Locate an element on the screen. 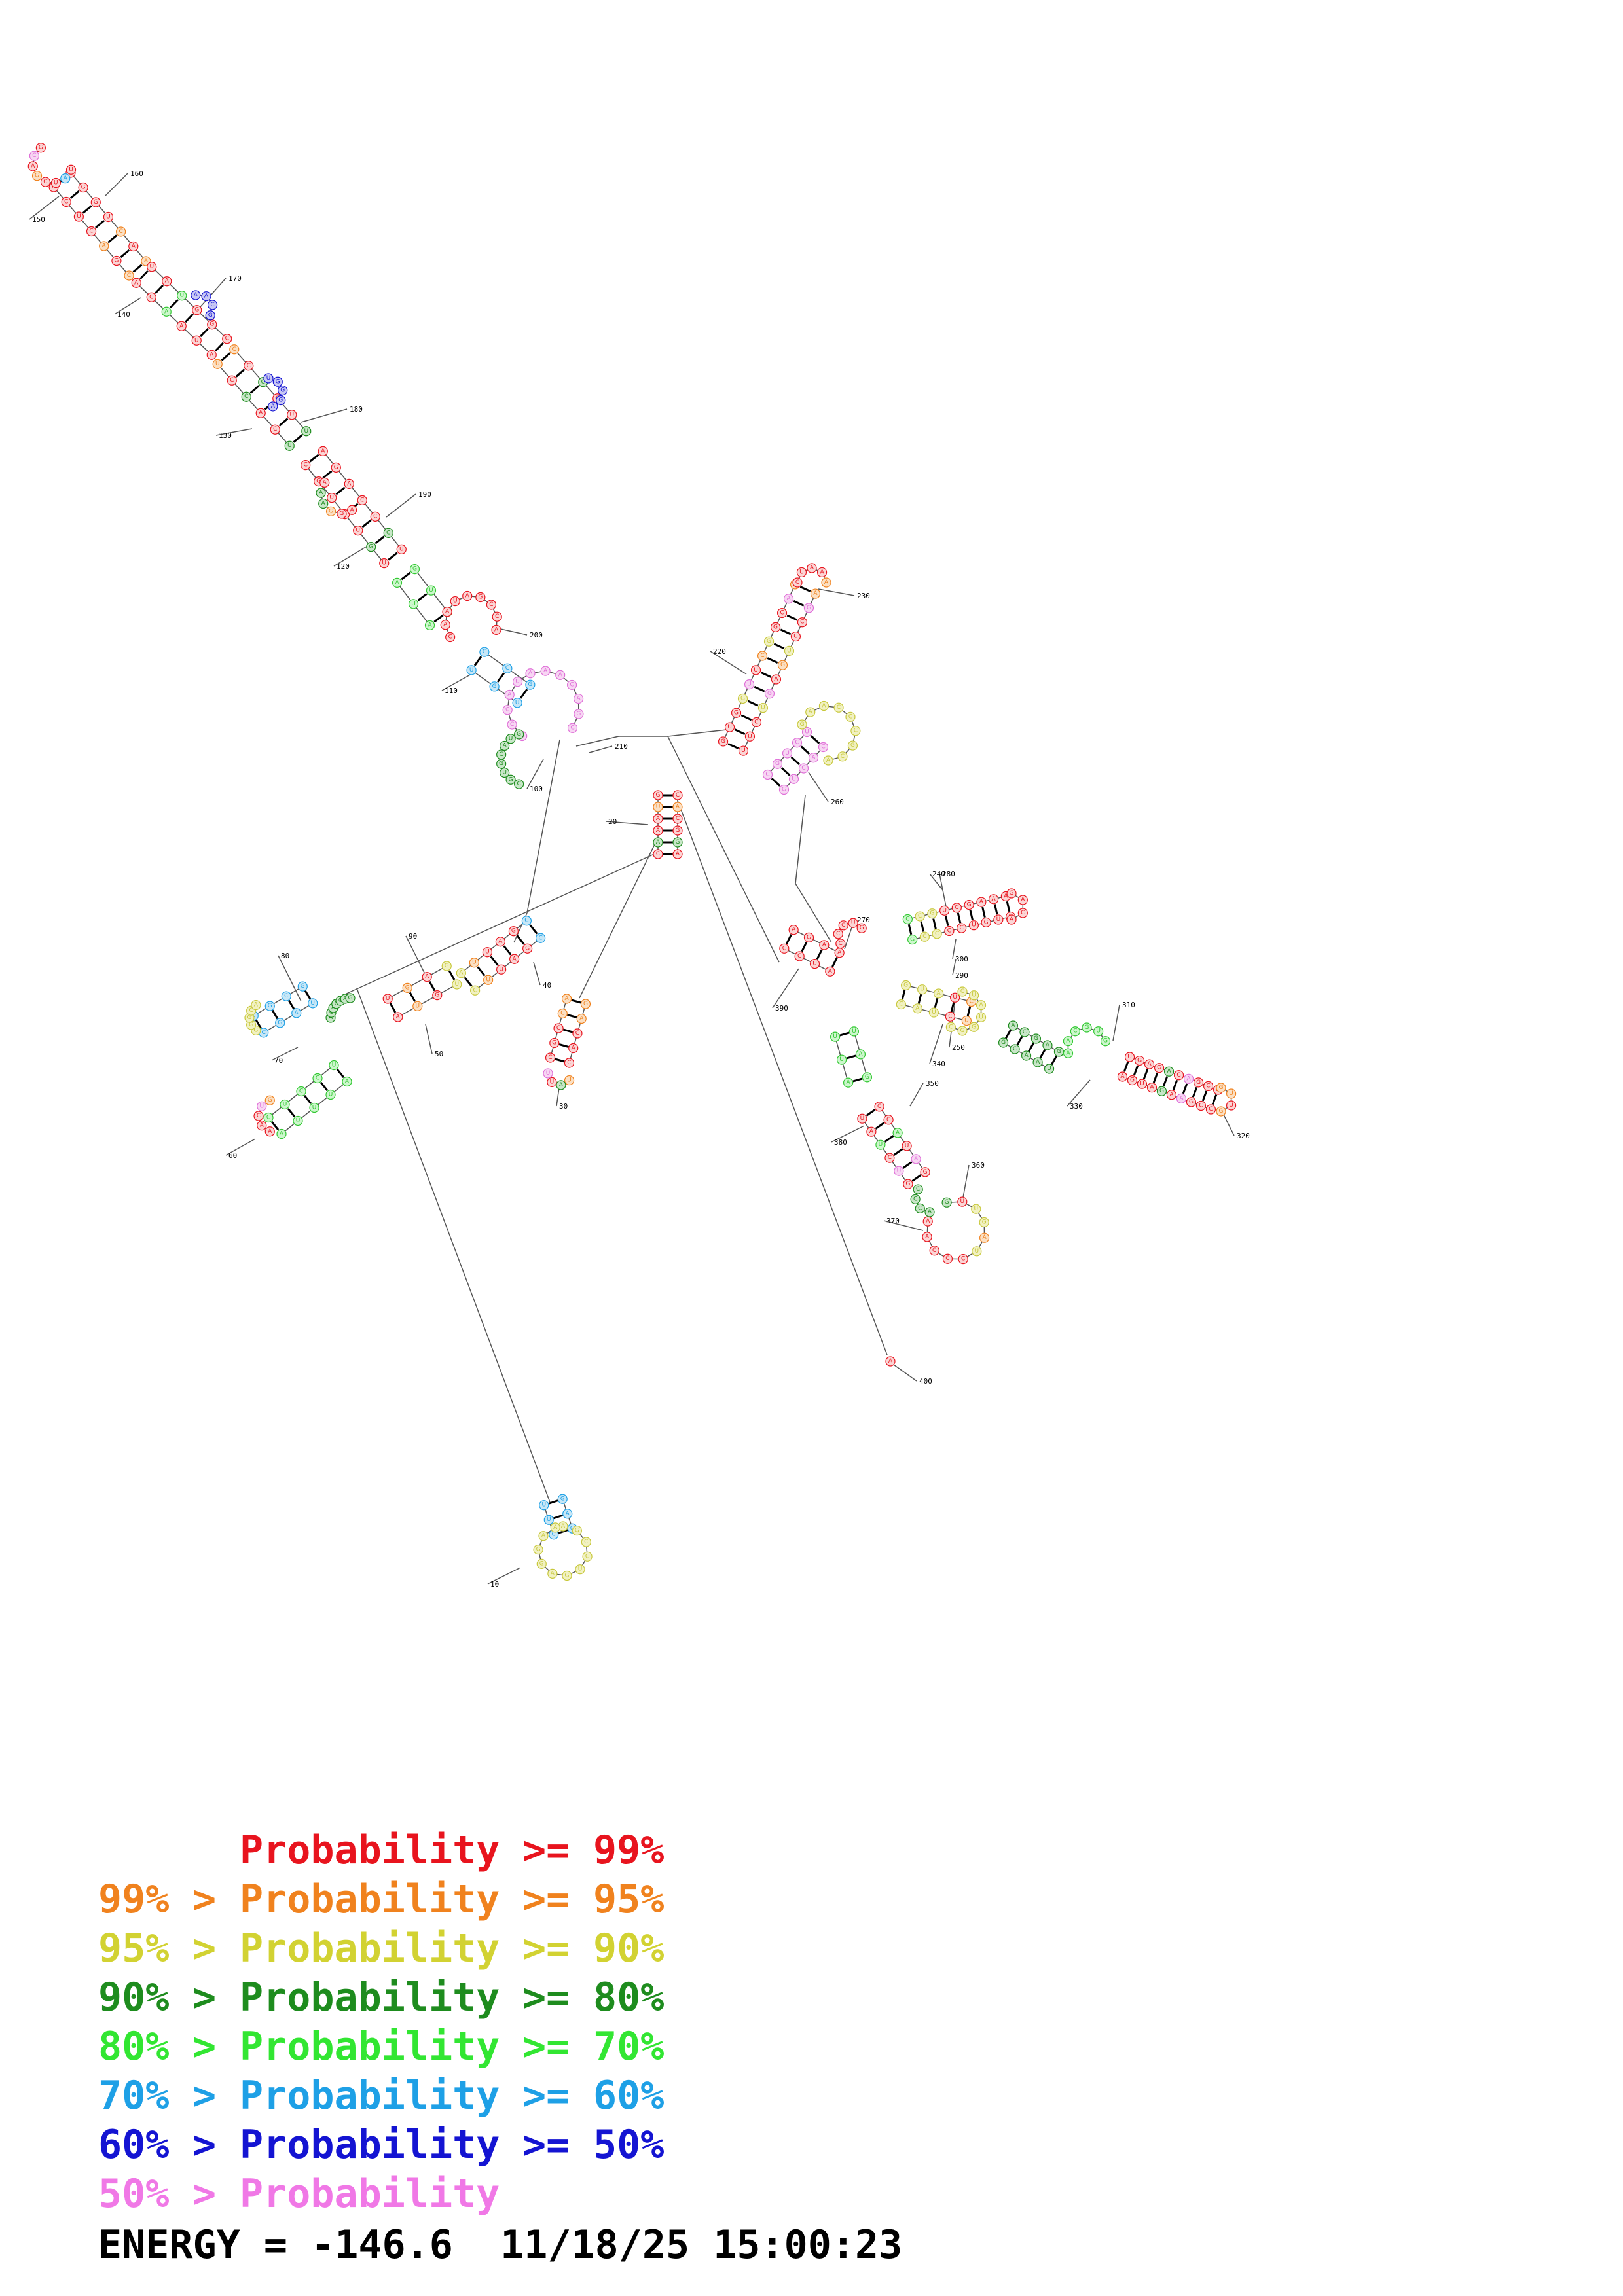 This screenshot has height=2296, width=1623. legend-op: >= is located at coordinates (546, 2047).